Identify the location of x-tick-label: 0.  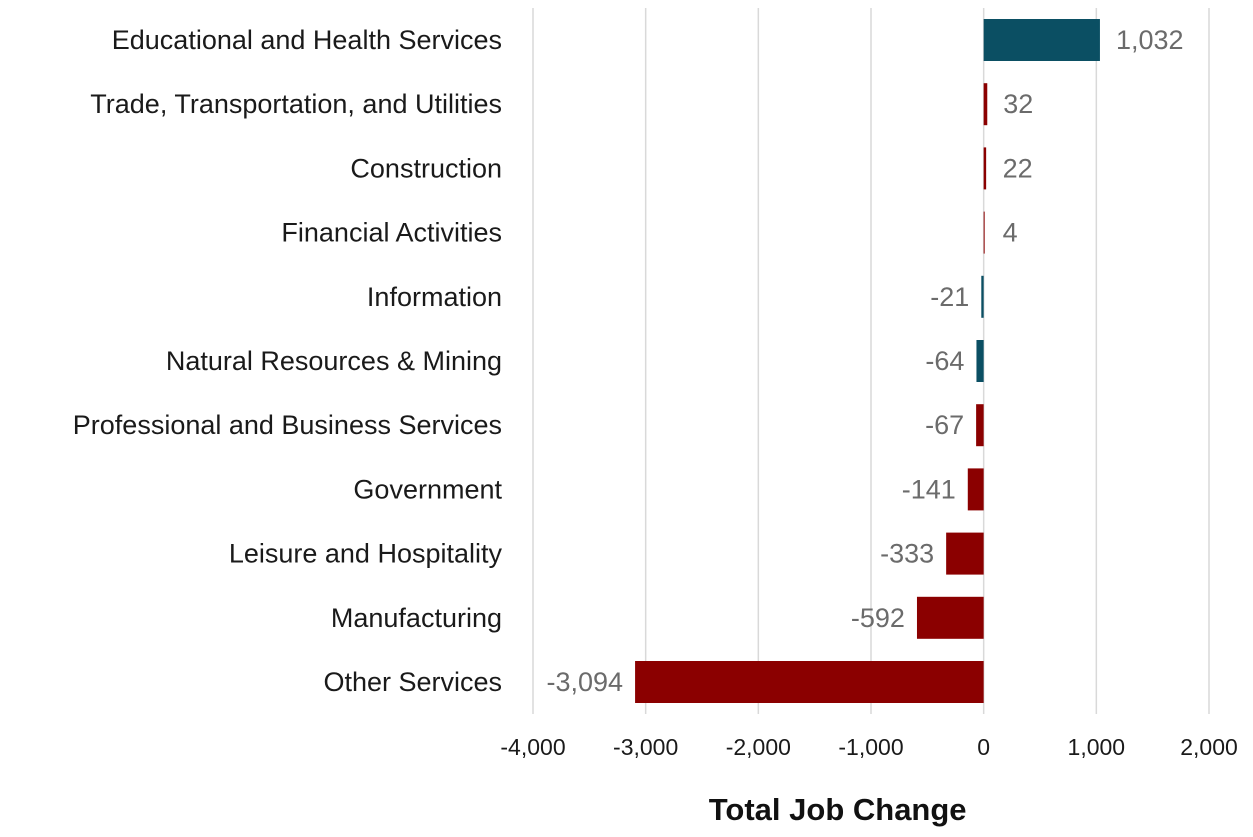
(983, 747).